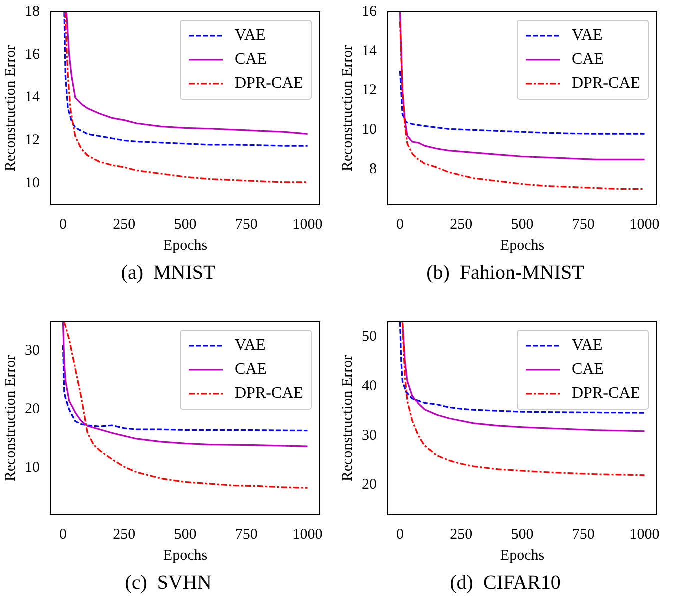 This screenshot has height=608, width=675. I want to click on text: (a) MNIST, so click(168, 273).